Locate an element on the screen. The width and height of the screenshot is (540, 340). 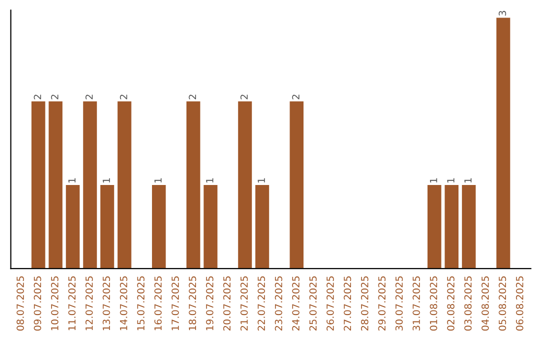
x-tick-label: 18.07.2025 is located at coordinates (192, 303).